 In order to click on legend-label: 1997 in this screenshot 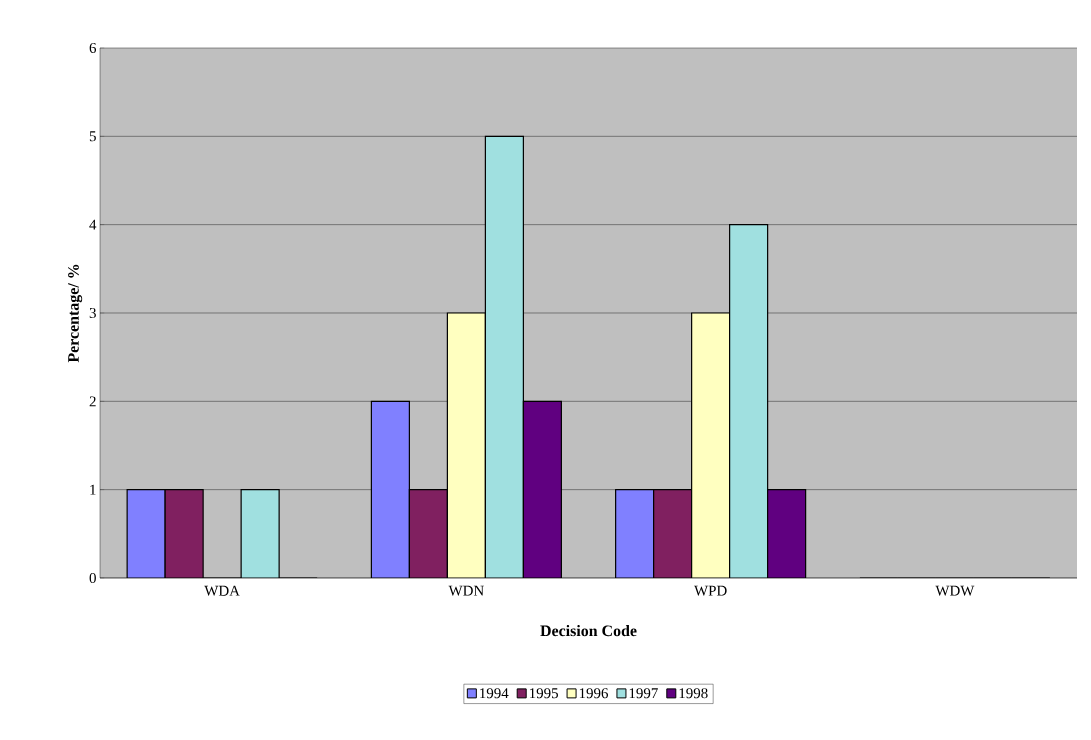, I will do `click(643, 693)`.